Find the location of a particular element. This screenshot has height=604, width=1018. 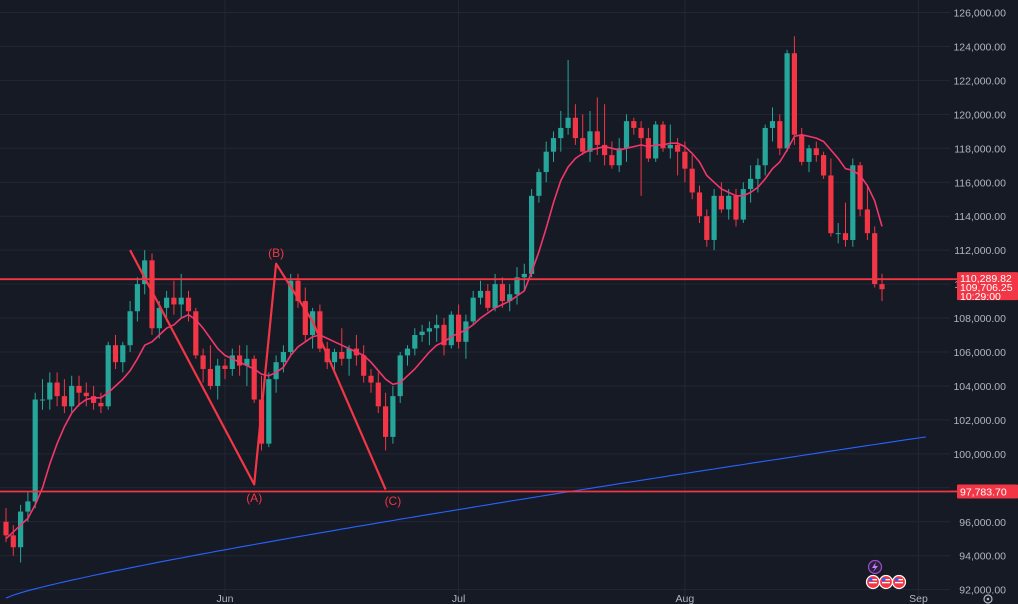

level-badge-lower is located at coordinates (987, 491).